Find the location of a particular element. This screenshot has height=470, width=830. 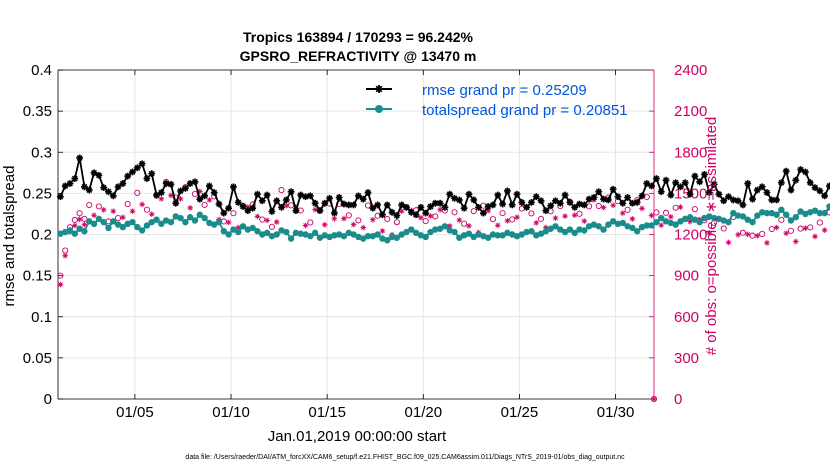

y-right-tick-label: 2400 is located at coordinates (690, 70).